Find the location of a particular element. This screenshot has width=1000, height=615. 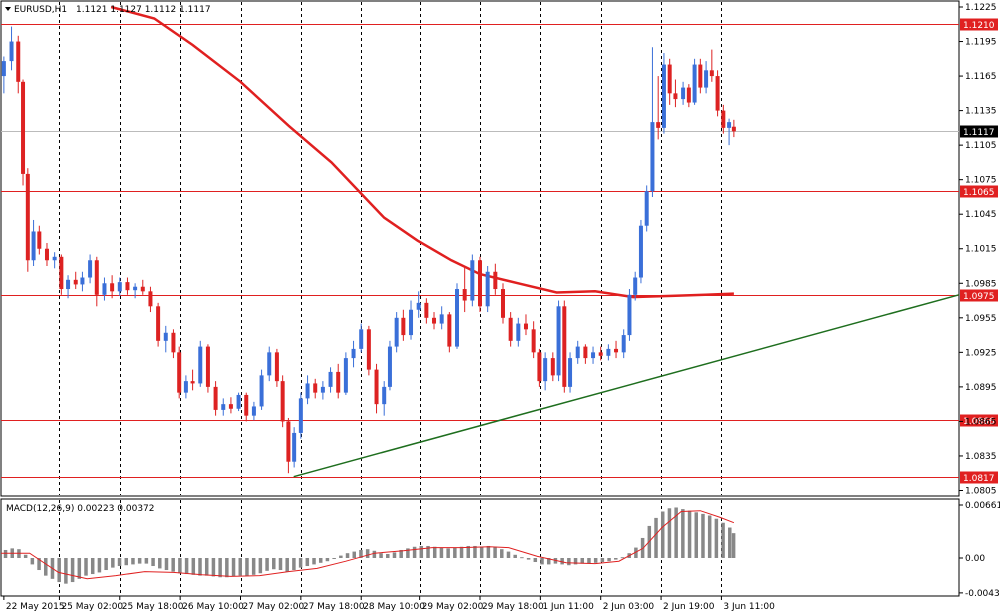

price-tick-label: 1.0895 is located at coordinates (981, 388).